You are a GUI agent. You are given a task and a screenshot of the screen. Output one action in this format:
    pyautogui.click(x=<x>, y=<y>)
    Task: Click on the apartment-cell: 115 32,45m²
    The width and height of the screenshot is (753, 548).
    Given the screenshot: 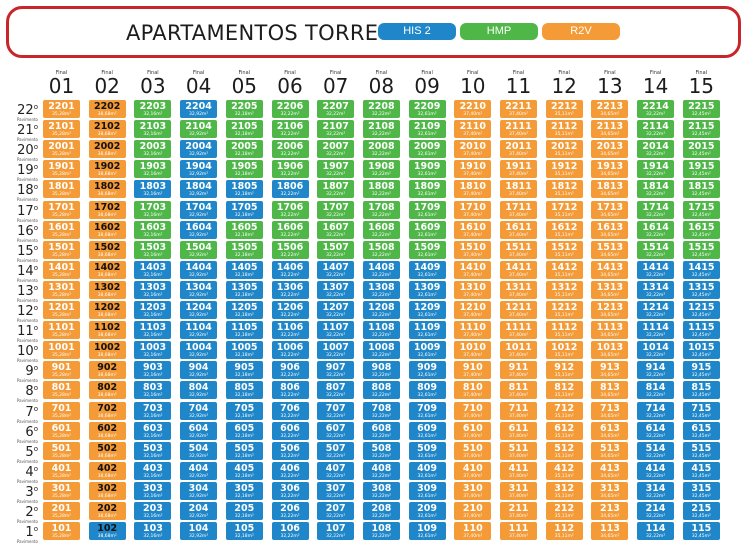 What is the action you would take?
    pyautogui.click(x=701, y=531)
    